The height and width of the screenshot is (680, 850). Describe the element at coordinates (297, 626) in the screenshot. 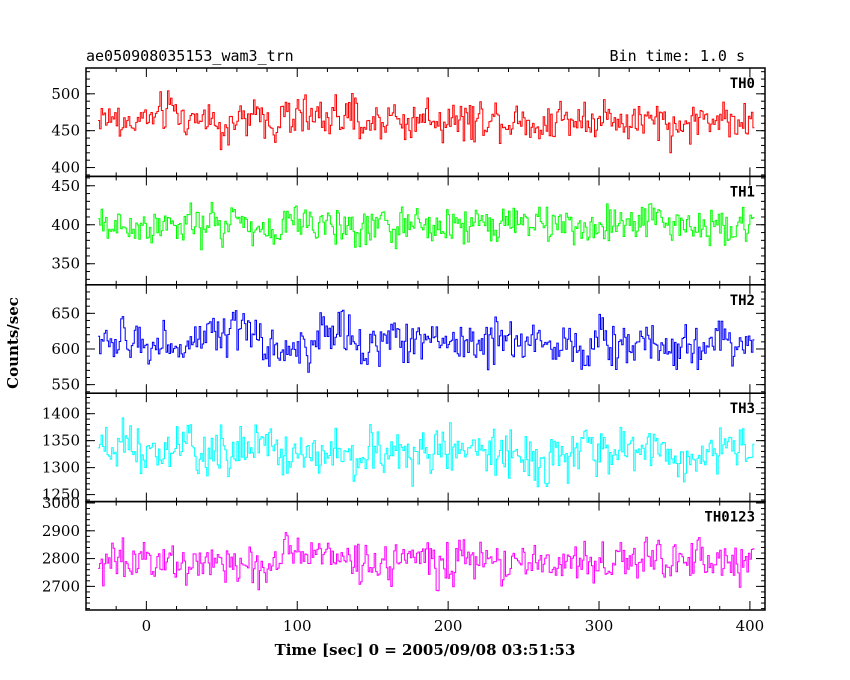

I see `x-tick-label: 100` at that location.